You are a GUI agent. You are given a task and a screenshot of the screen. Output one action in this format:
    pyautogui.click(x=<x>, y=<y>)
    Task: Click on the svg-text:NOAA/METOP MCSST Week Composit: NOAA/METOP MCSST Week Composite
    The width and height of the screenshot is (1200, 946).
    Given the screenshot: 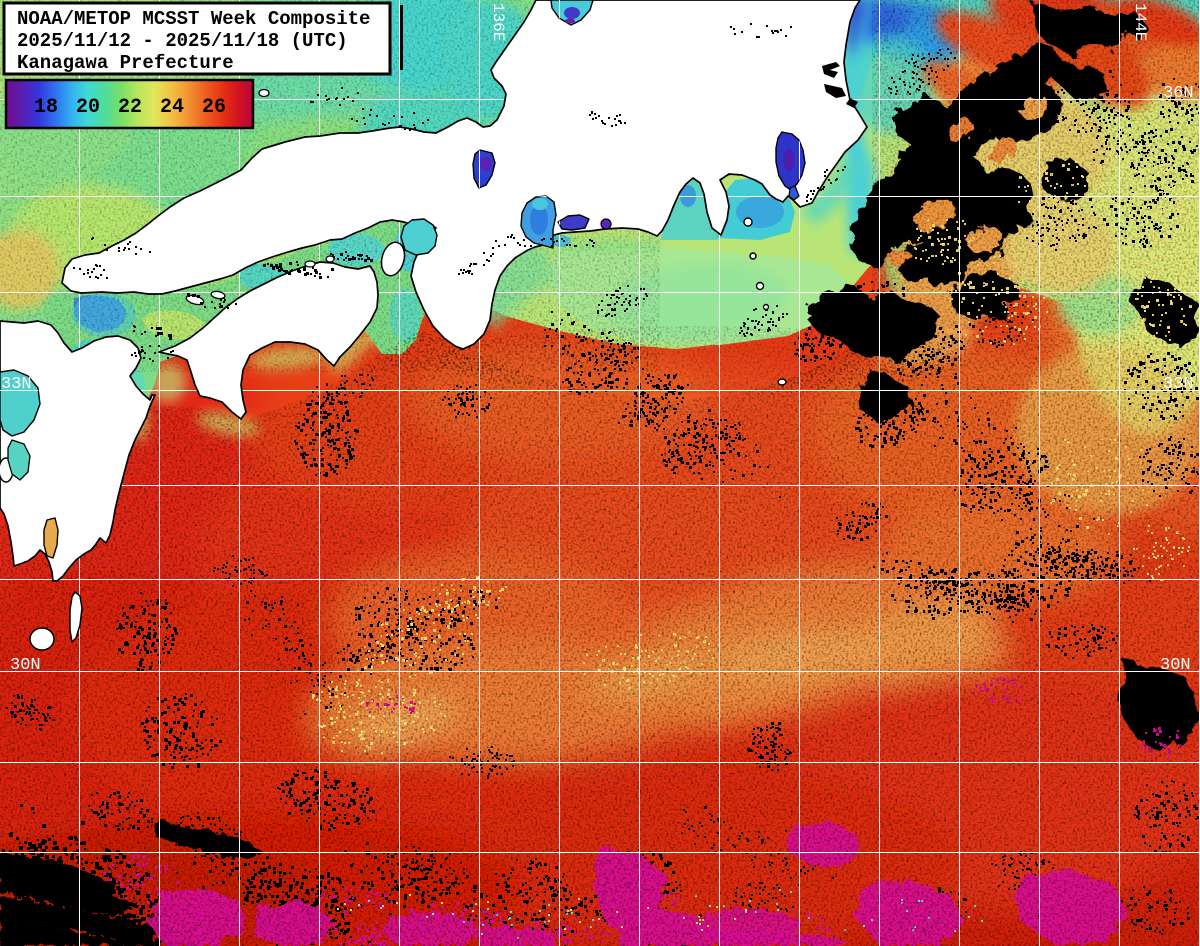 What is the action you would take?
    pyautogui.click(x=193, y=19)
    